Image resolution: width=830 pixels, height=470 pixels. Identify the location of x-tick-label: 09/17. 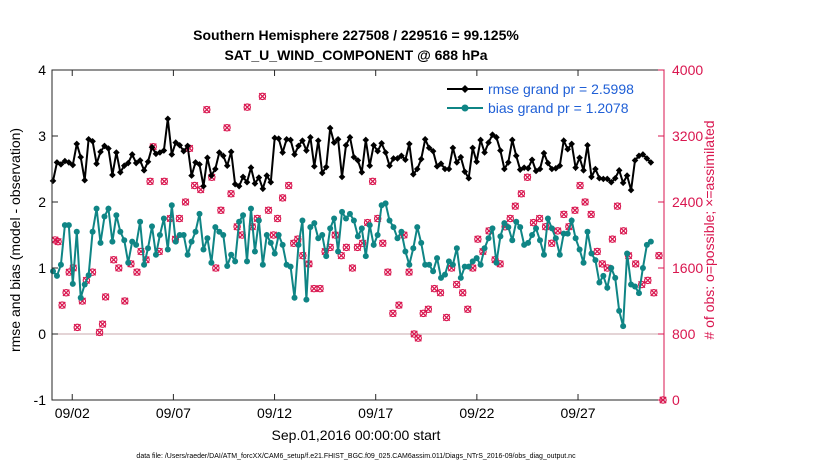
(375, 413).